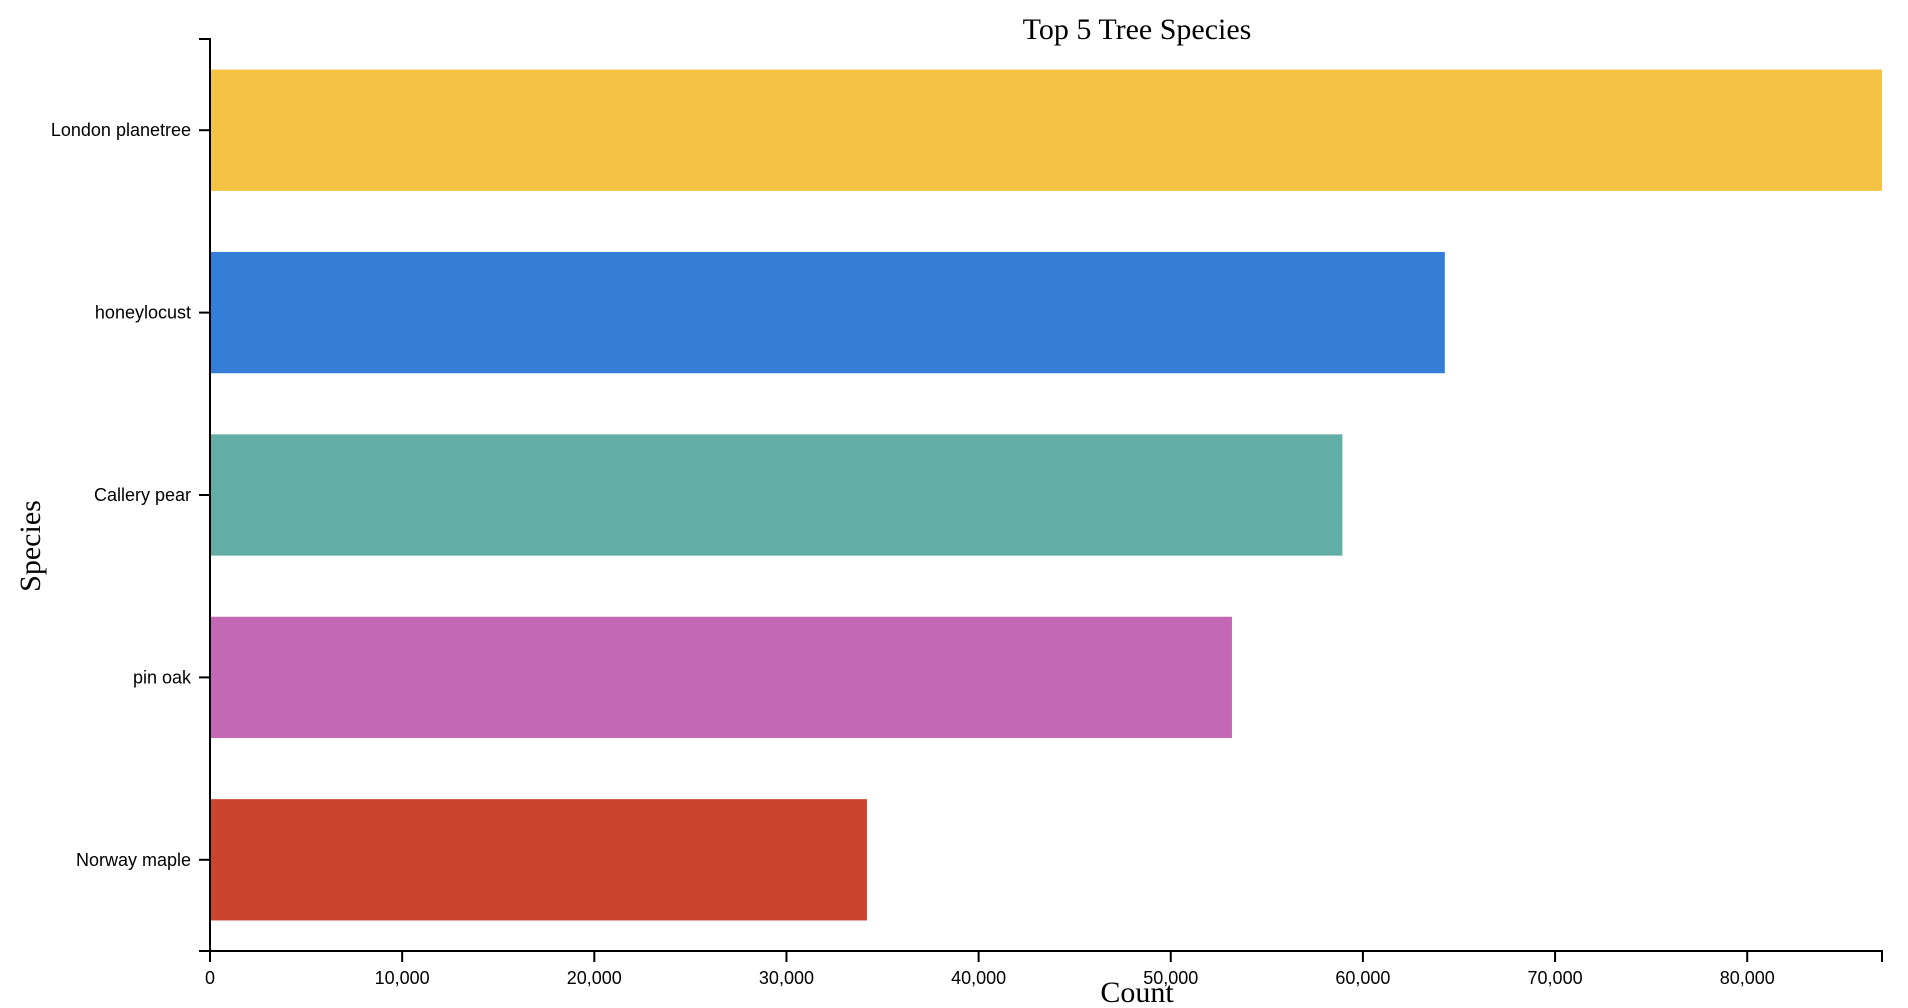 The width and height of the screenshot is (1908, 1008). Describe the element at coordinates (594, 978) in the screenshot. I see `x-tick-label: 20,000` at that location.